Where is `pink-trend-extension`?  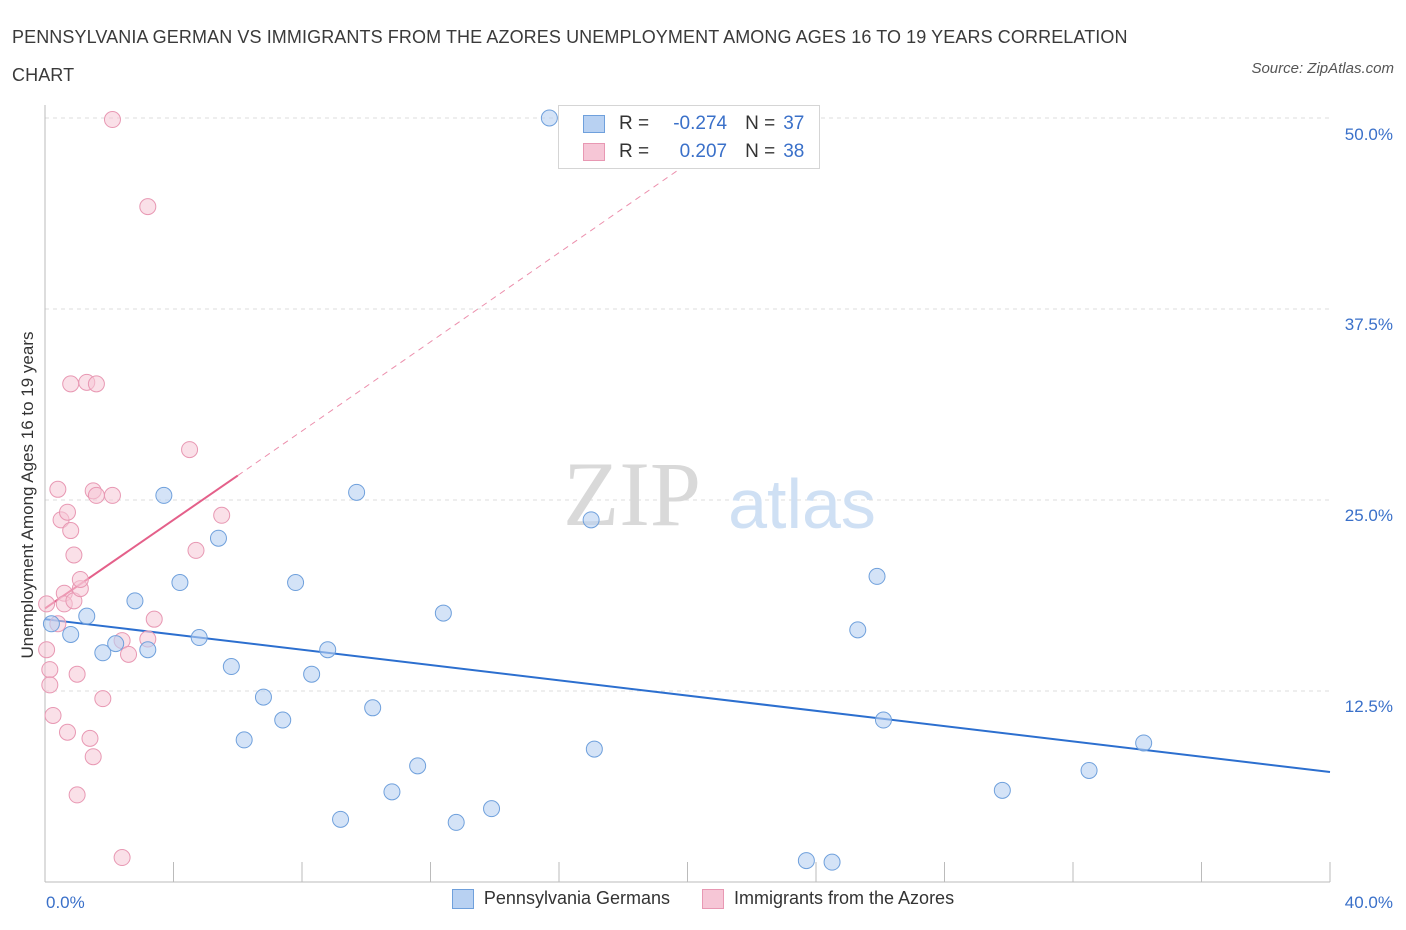 pink-trend-extension is located at coordinates (469, 315).